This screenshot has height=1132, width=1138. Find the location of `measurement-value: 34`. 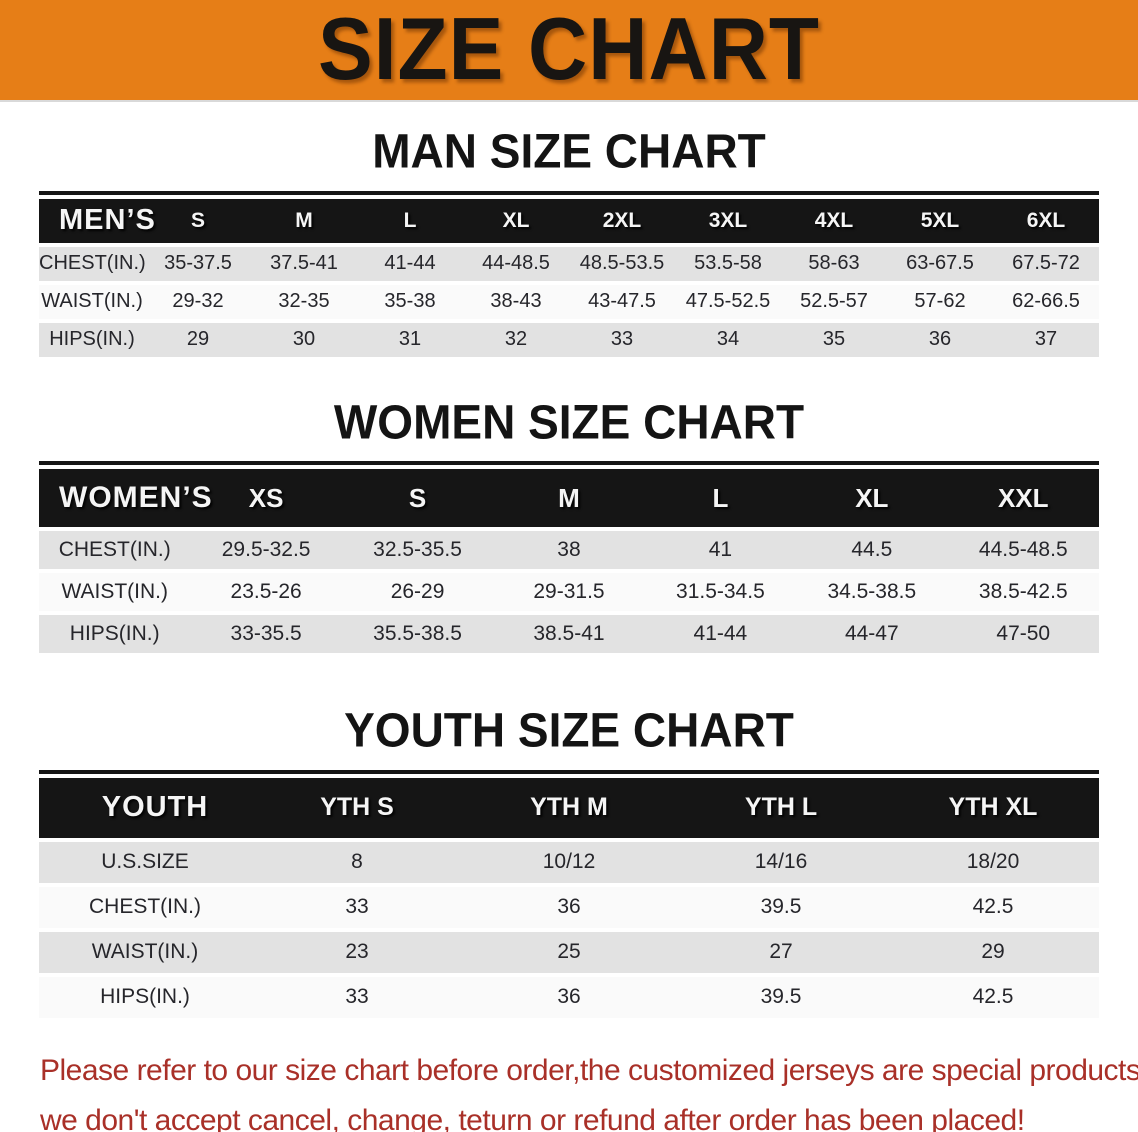

measurement-value: 34 is located at coordinates (728, 339).